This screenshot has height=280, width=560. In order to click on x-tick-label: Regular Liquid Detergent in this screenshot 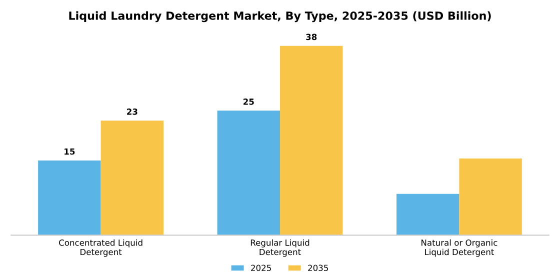, I will do `click(280, 248)`.